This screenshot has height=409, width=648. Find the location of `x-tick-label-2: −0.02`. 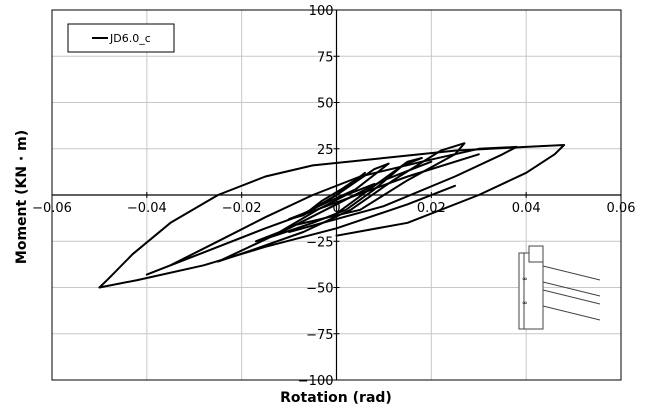

x-tick-label-2: −0.02 is located at coordinates (242, 208).